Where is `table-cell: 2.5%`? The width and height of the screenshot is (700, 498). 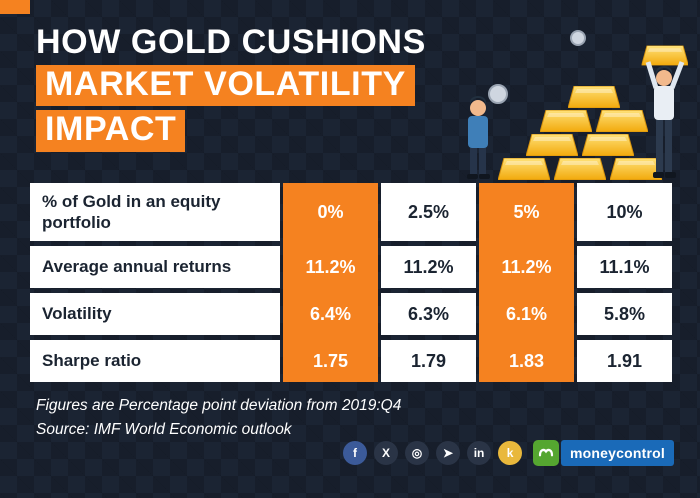 table-cell: 2.5% is located at coordinates (428, 212).